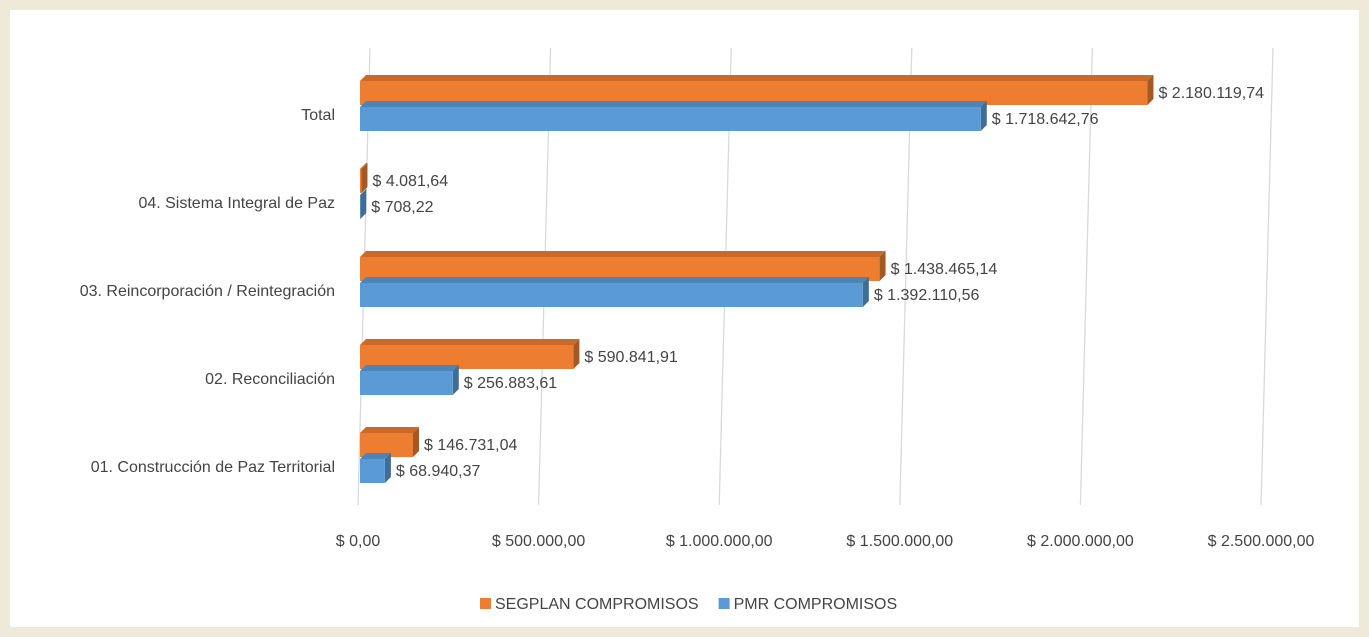  I want to click on x-tick-label: $ 1.500.000,00, so click(899, 541).